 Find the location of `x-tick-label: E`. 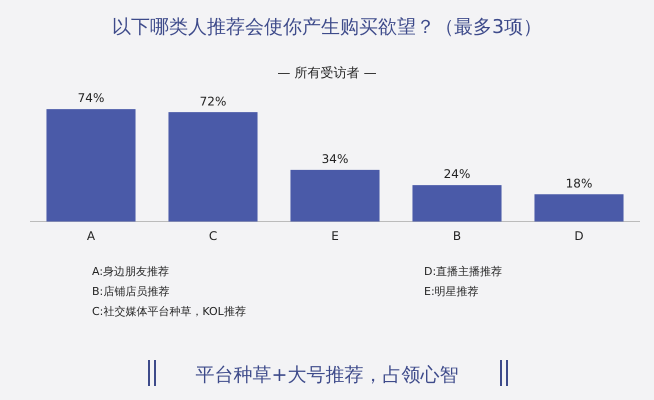

x-tick-label: E is located at coordinates (335, 235).